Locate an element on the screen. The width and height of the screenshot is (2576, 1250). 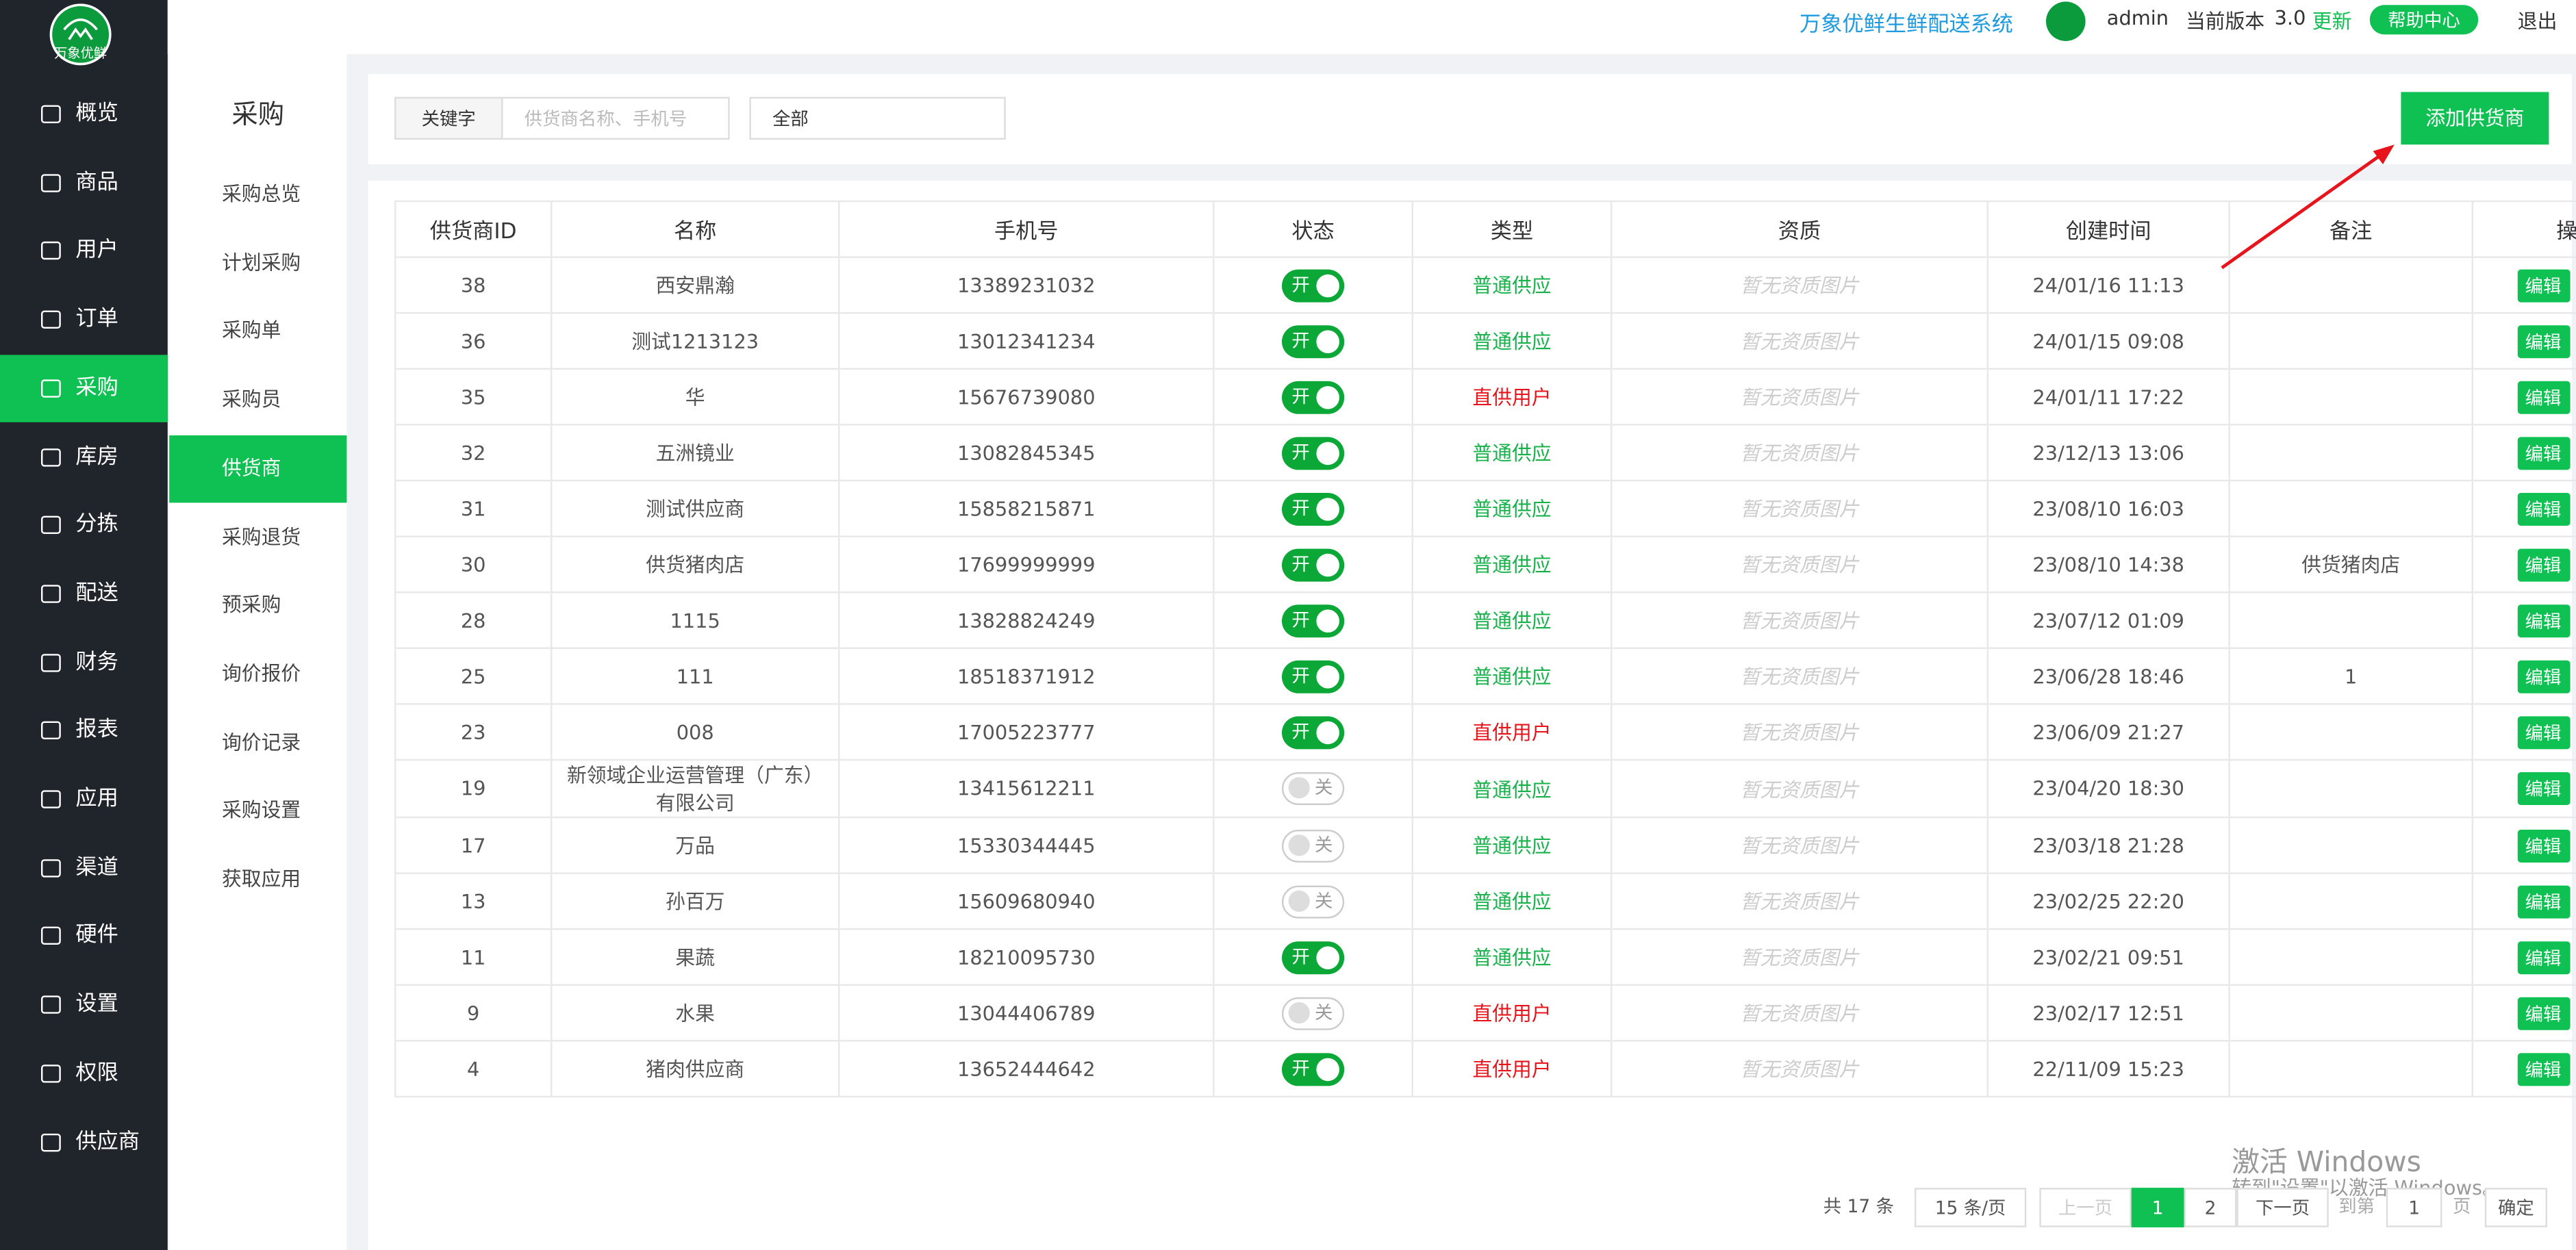
menu-label: 采购 is located at coordinates (96, 388).